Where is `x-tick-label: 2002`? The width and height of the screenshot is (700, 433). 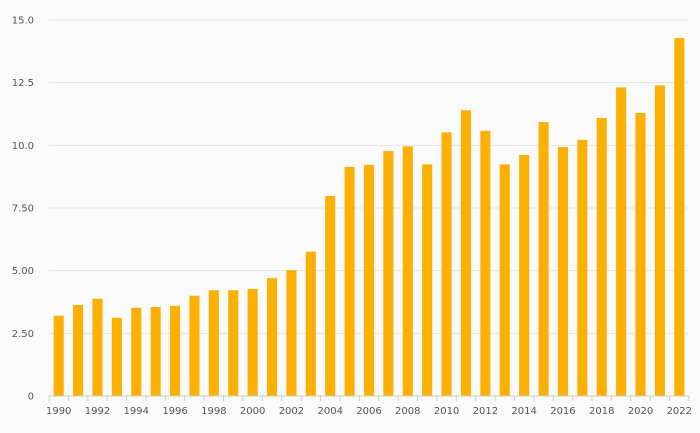 x-tick-label: 2002 is located at coordinates (291, 411).